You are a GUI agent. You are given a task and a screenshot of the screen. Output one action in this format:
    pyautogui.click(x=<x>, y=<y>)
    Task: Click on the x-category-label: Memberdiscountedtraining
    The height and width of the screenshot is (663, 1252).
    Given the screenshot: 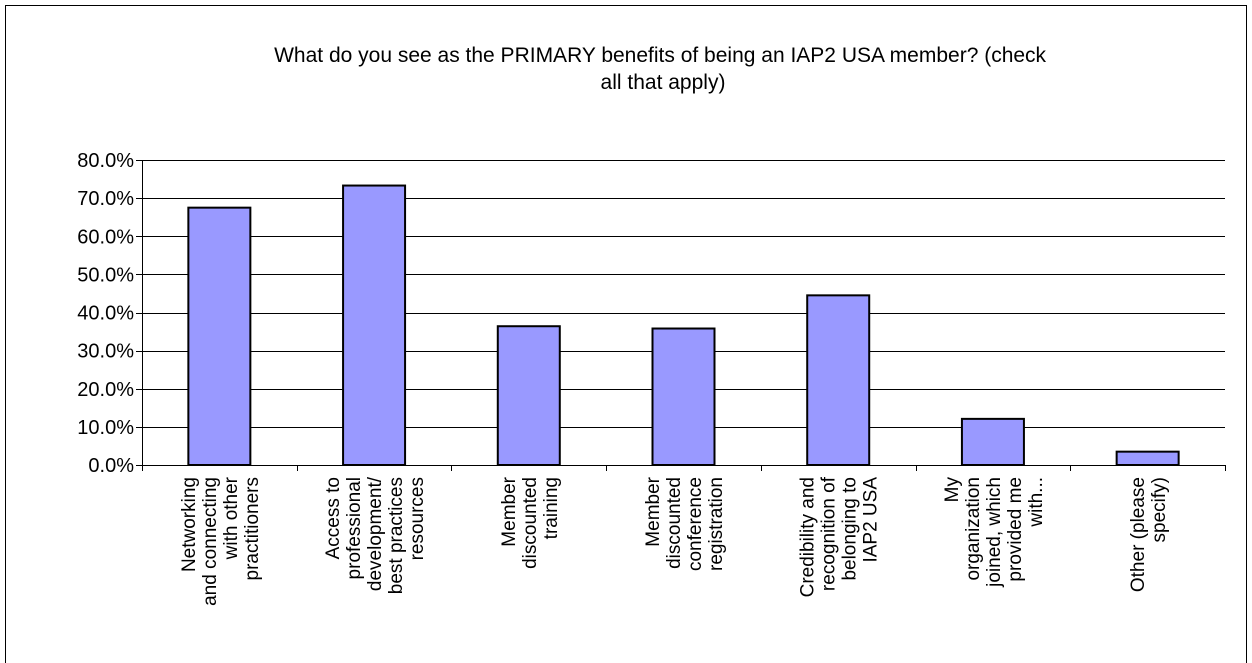 What is the action you would take?
    pyautogui.click(x=530, y=522)
    